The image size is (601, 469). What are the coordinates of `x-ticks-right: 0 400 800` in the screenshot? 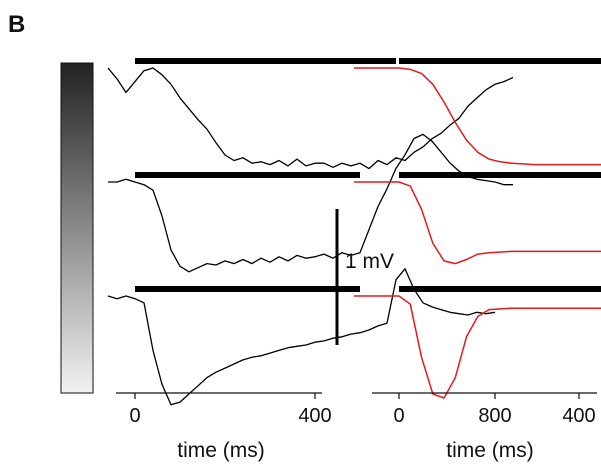 It's located at (494, 410).